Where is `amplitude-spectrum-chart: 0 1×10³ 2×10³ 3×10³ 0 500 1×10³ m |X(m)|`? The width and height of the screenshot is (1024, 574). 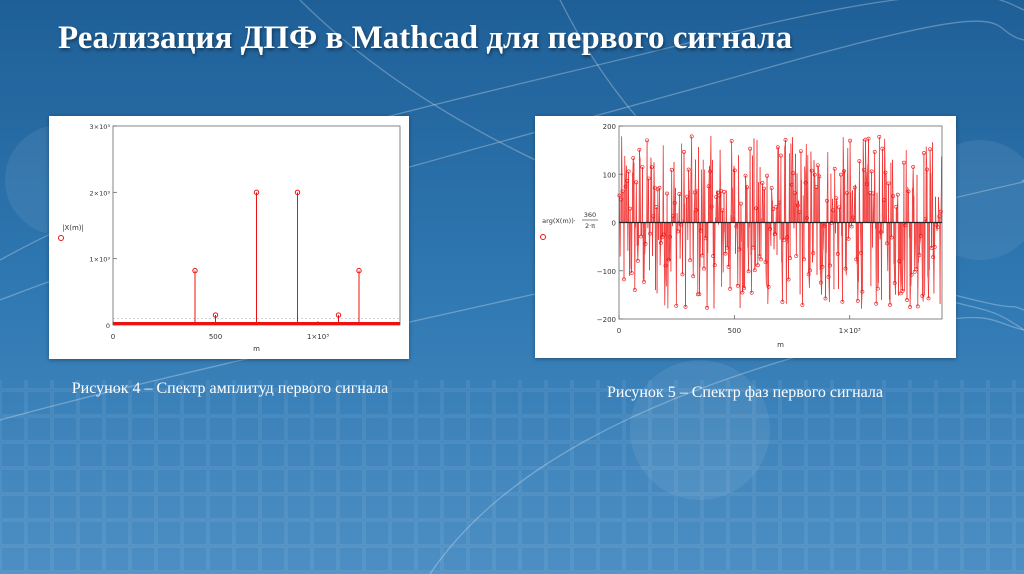
amplitude-spectrum-chart: 0 1×10³ 2×10³ 3×10³ 0 500 1×10³ m |X(m)| is located at coordinates (229, 237).